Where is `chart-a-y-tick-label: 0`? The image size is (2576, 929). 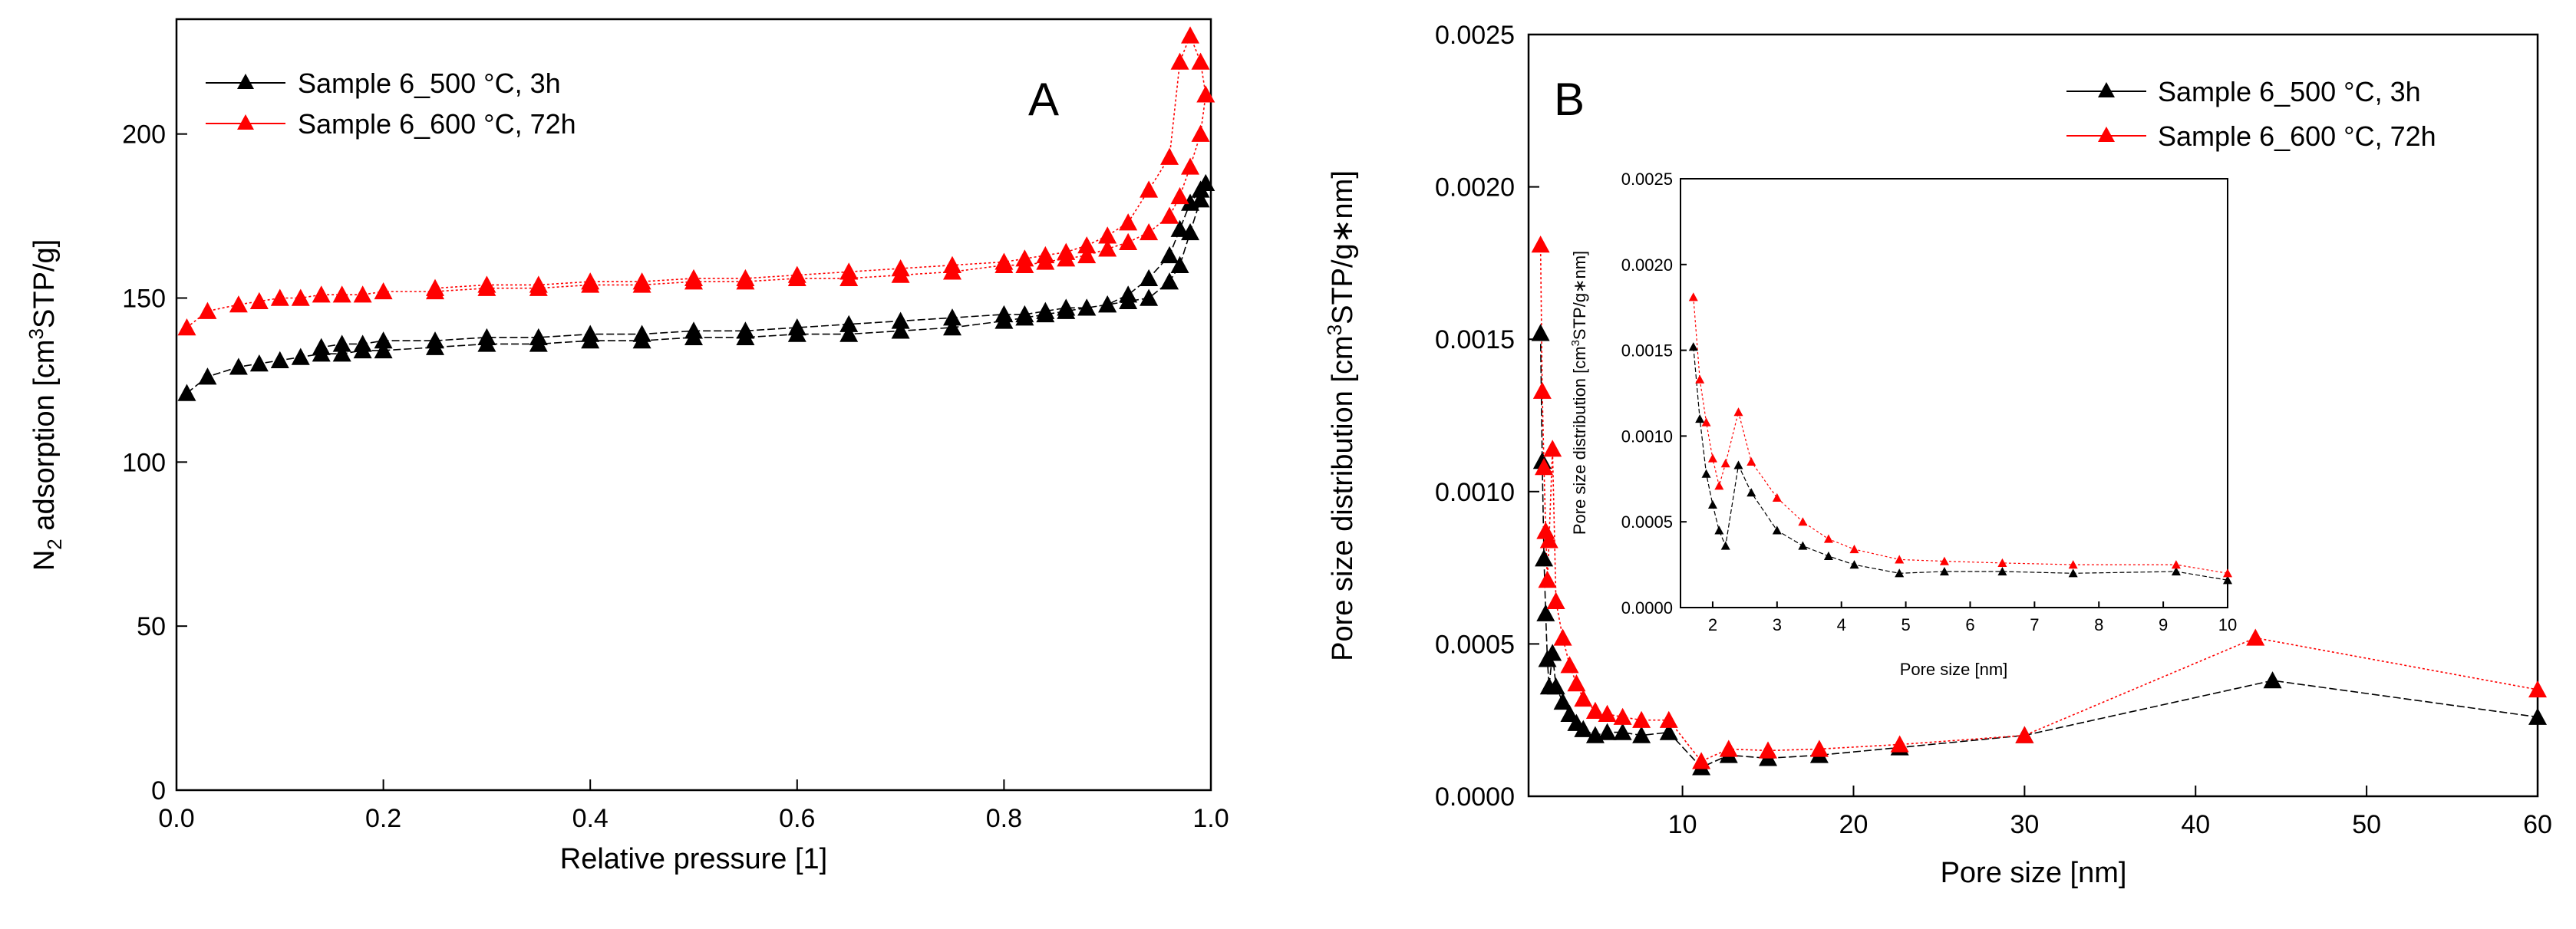 chart-a-y-tick-label: 0 is located at coordinates (158, 790).